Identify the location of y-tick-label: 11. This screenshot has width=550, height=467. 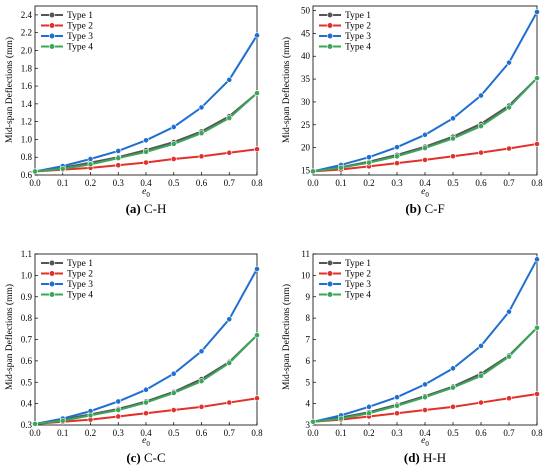
(305, 254).